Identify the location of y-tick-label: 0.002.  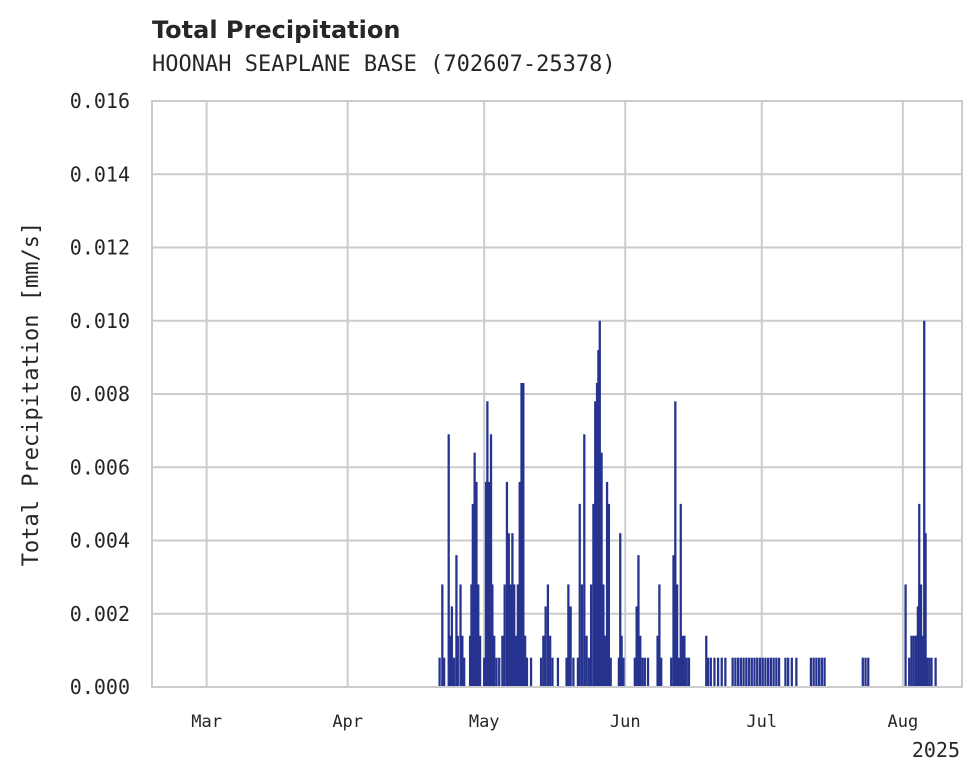
(100, 614).